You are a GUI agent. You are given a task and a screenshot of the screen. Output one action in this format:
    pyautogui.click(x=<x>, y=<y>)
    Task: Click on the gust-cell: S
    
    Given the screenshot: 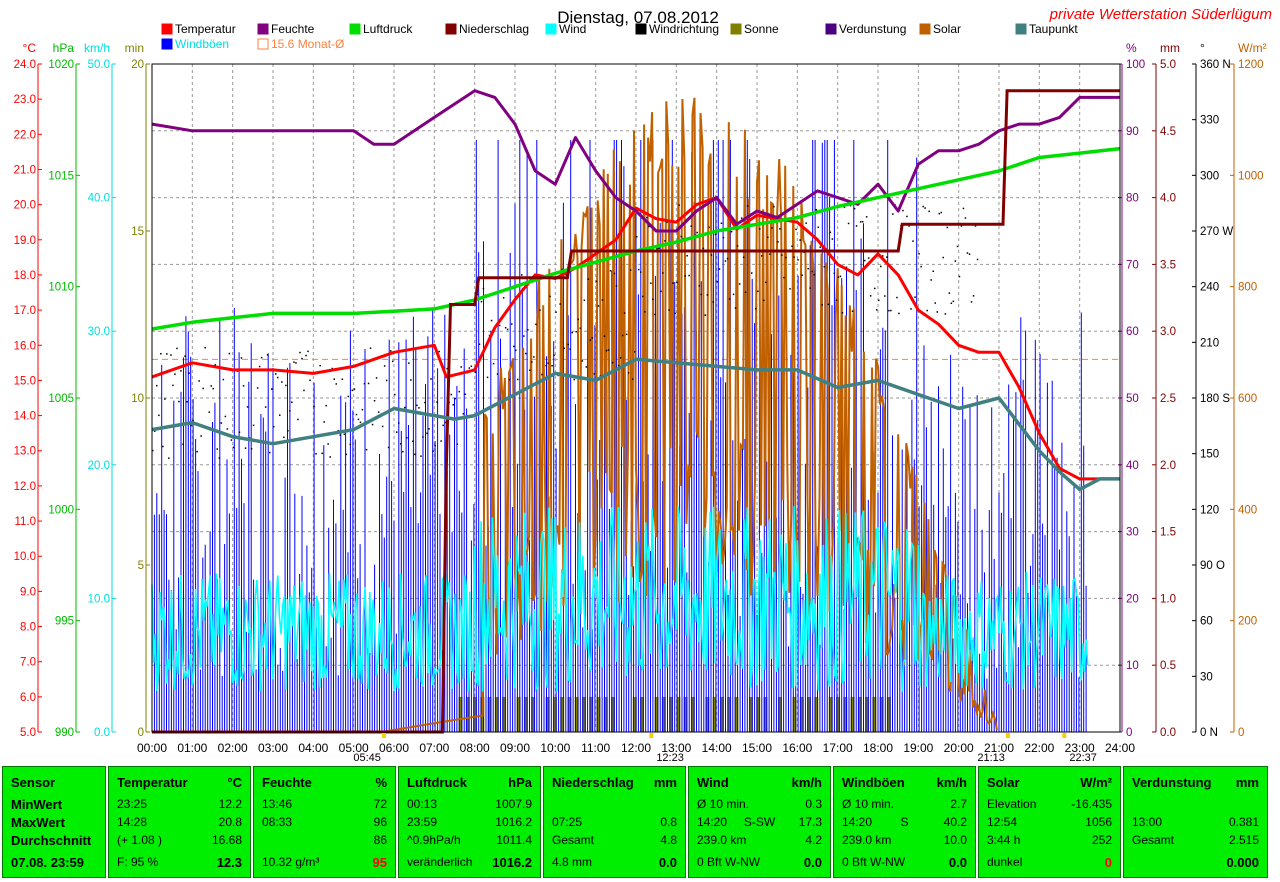 What is the action you would take?
    pyautogui.click(x=904, y=822)
    